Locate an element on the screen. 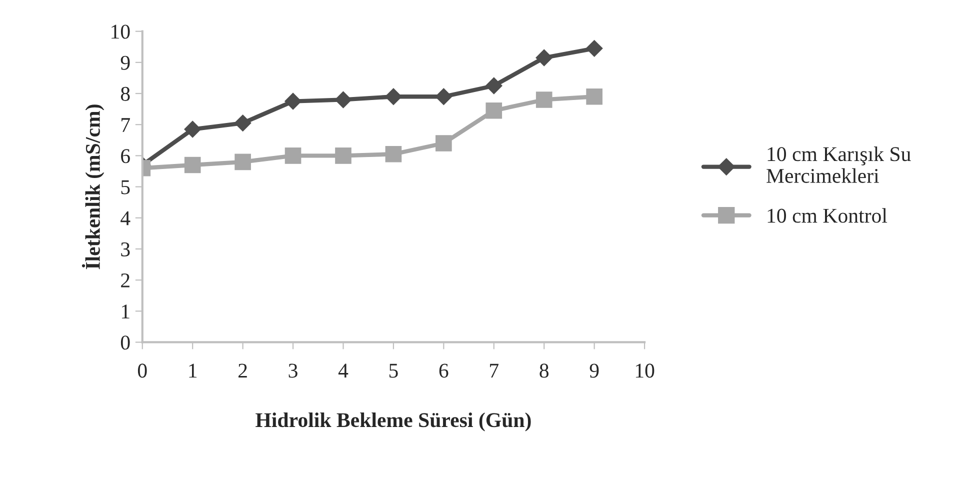 The image size is (962, 482). x-tick-label: 1 is located at coordinates (193, 371).